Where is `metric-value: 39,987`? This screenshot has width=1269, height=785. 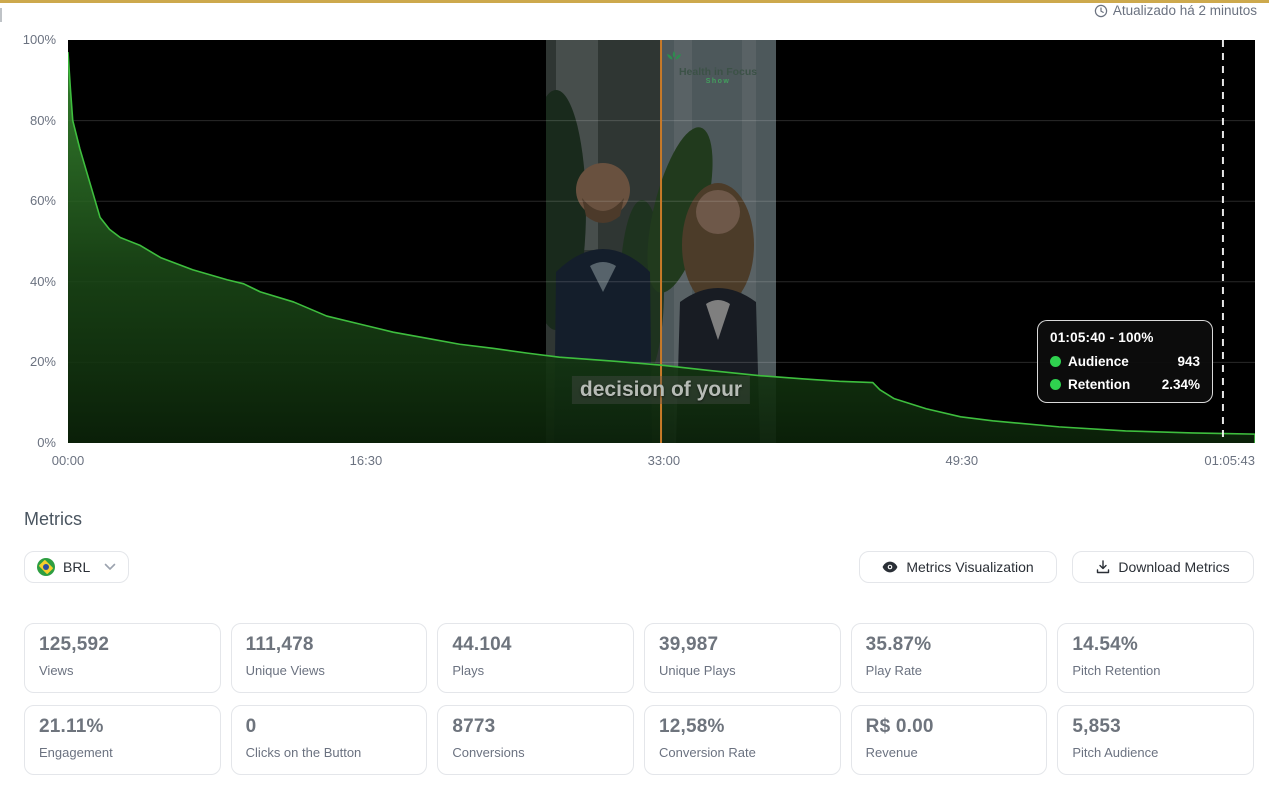
metric-value: 39,987 is located at coordinates (689, 644).